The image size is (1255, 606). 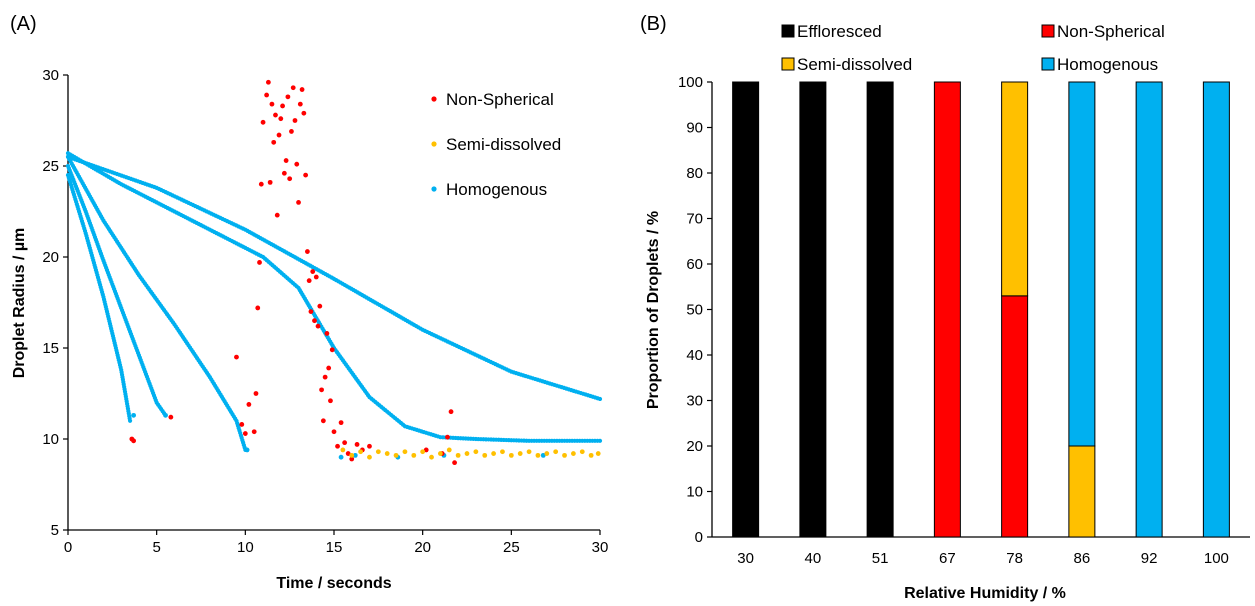 I want to click on legend-label-non-spherical: Non-Spherical, so click(x=1111, y=31).